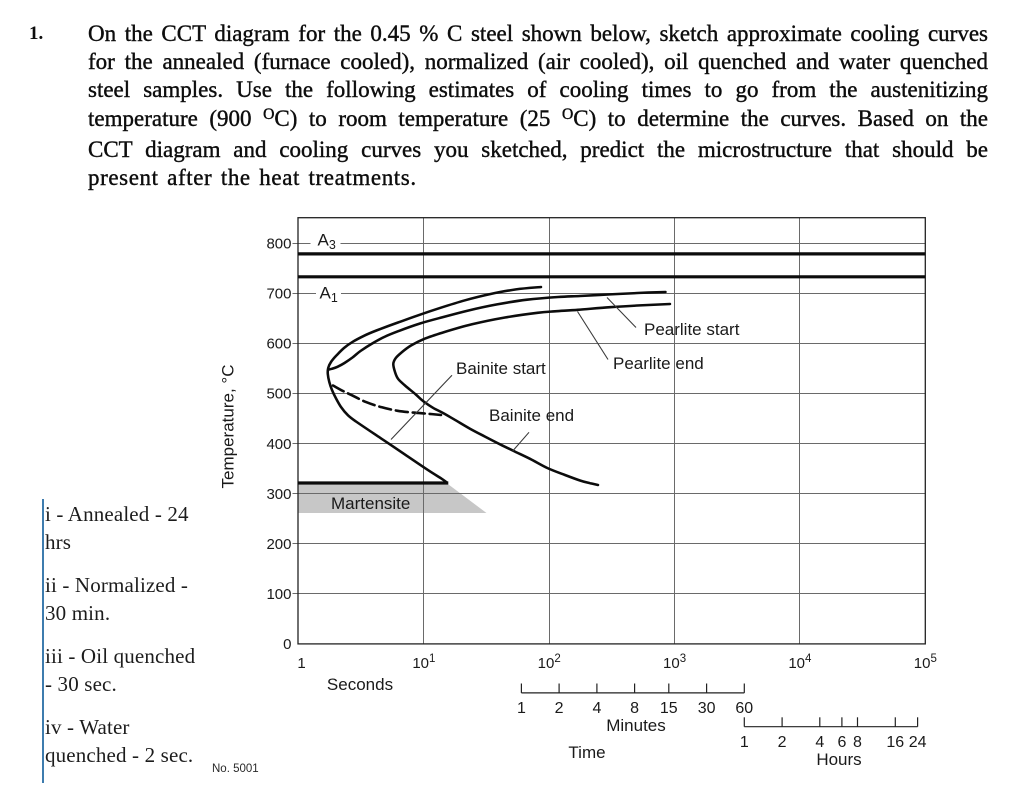 The image size is (1024, 799). I want to click on svg-text: A1, so click(329, 295).